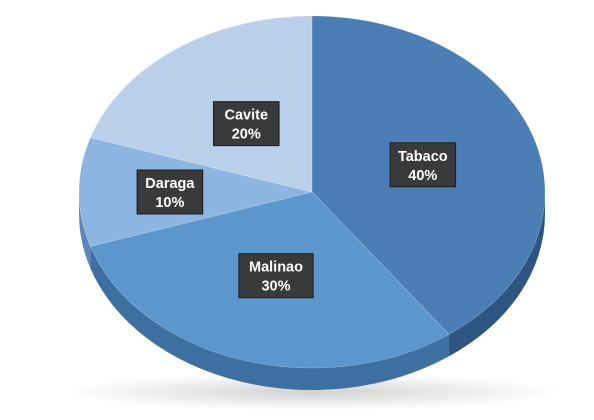 Image resolution: width=594 pixels, height=420 pixels. I want to click on data-label-daraga: Daraga 10%, so click(170, 192).